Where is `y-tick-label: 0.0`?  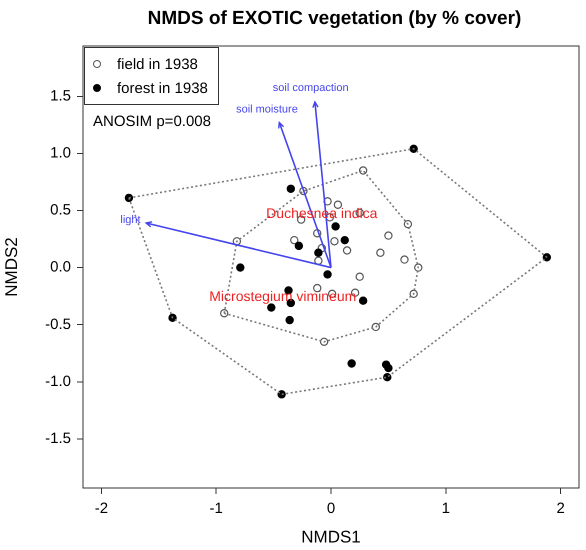
y-tick-label: 0.0 is located at coordinates (60, 267).